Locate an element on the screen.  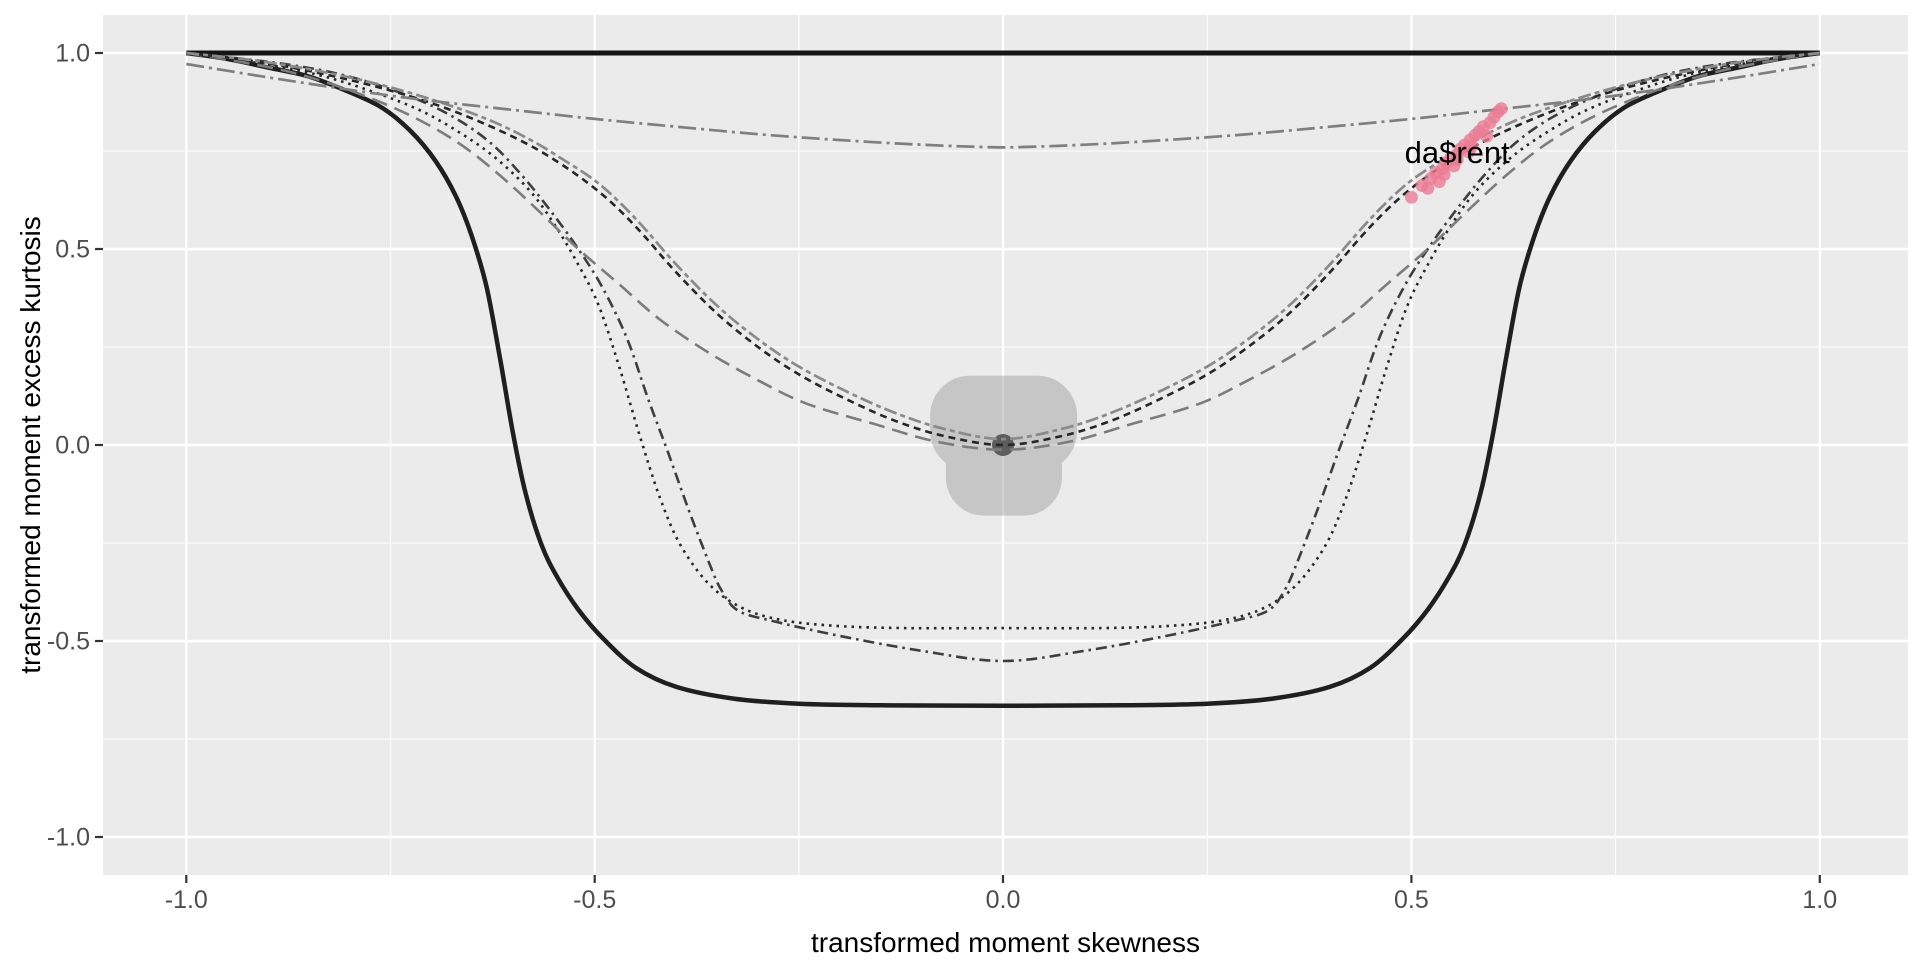
x-axis-title: transformed moment skewness is located at coordinates (1005, 942).